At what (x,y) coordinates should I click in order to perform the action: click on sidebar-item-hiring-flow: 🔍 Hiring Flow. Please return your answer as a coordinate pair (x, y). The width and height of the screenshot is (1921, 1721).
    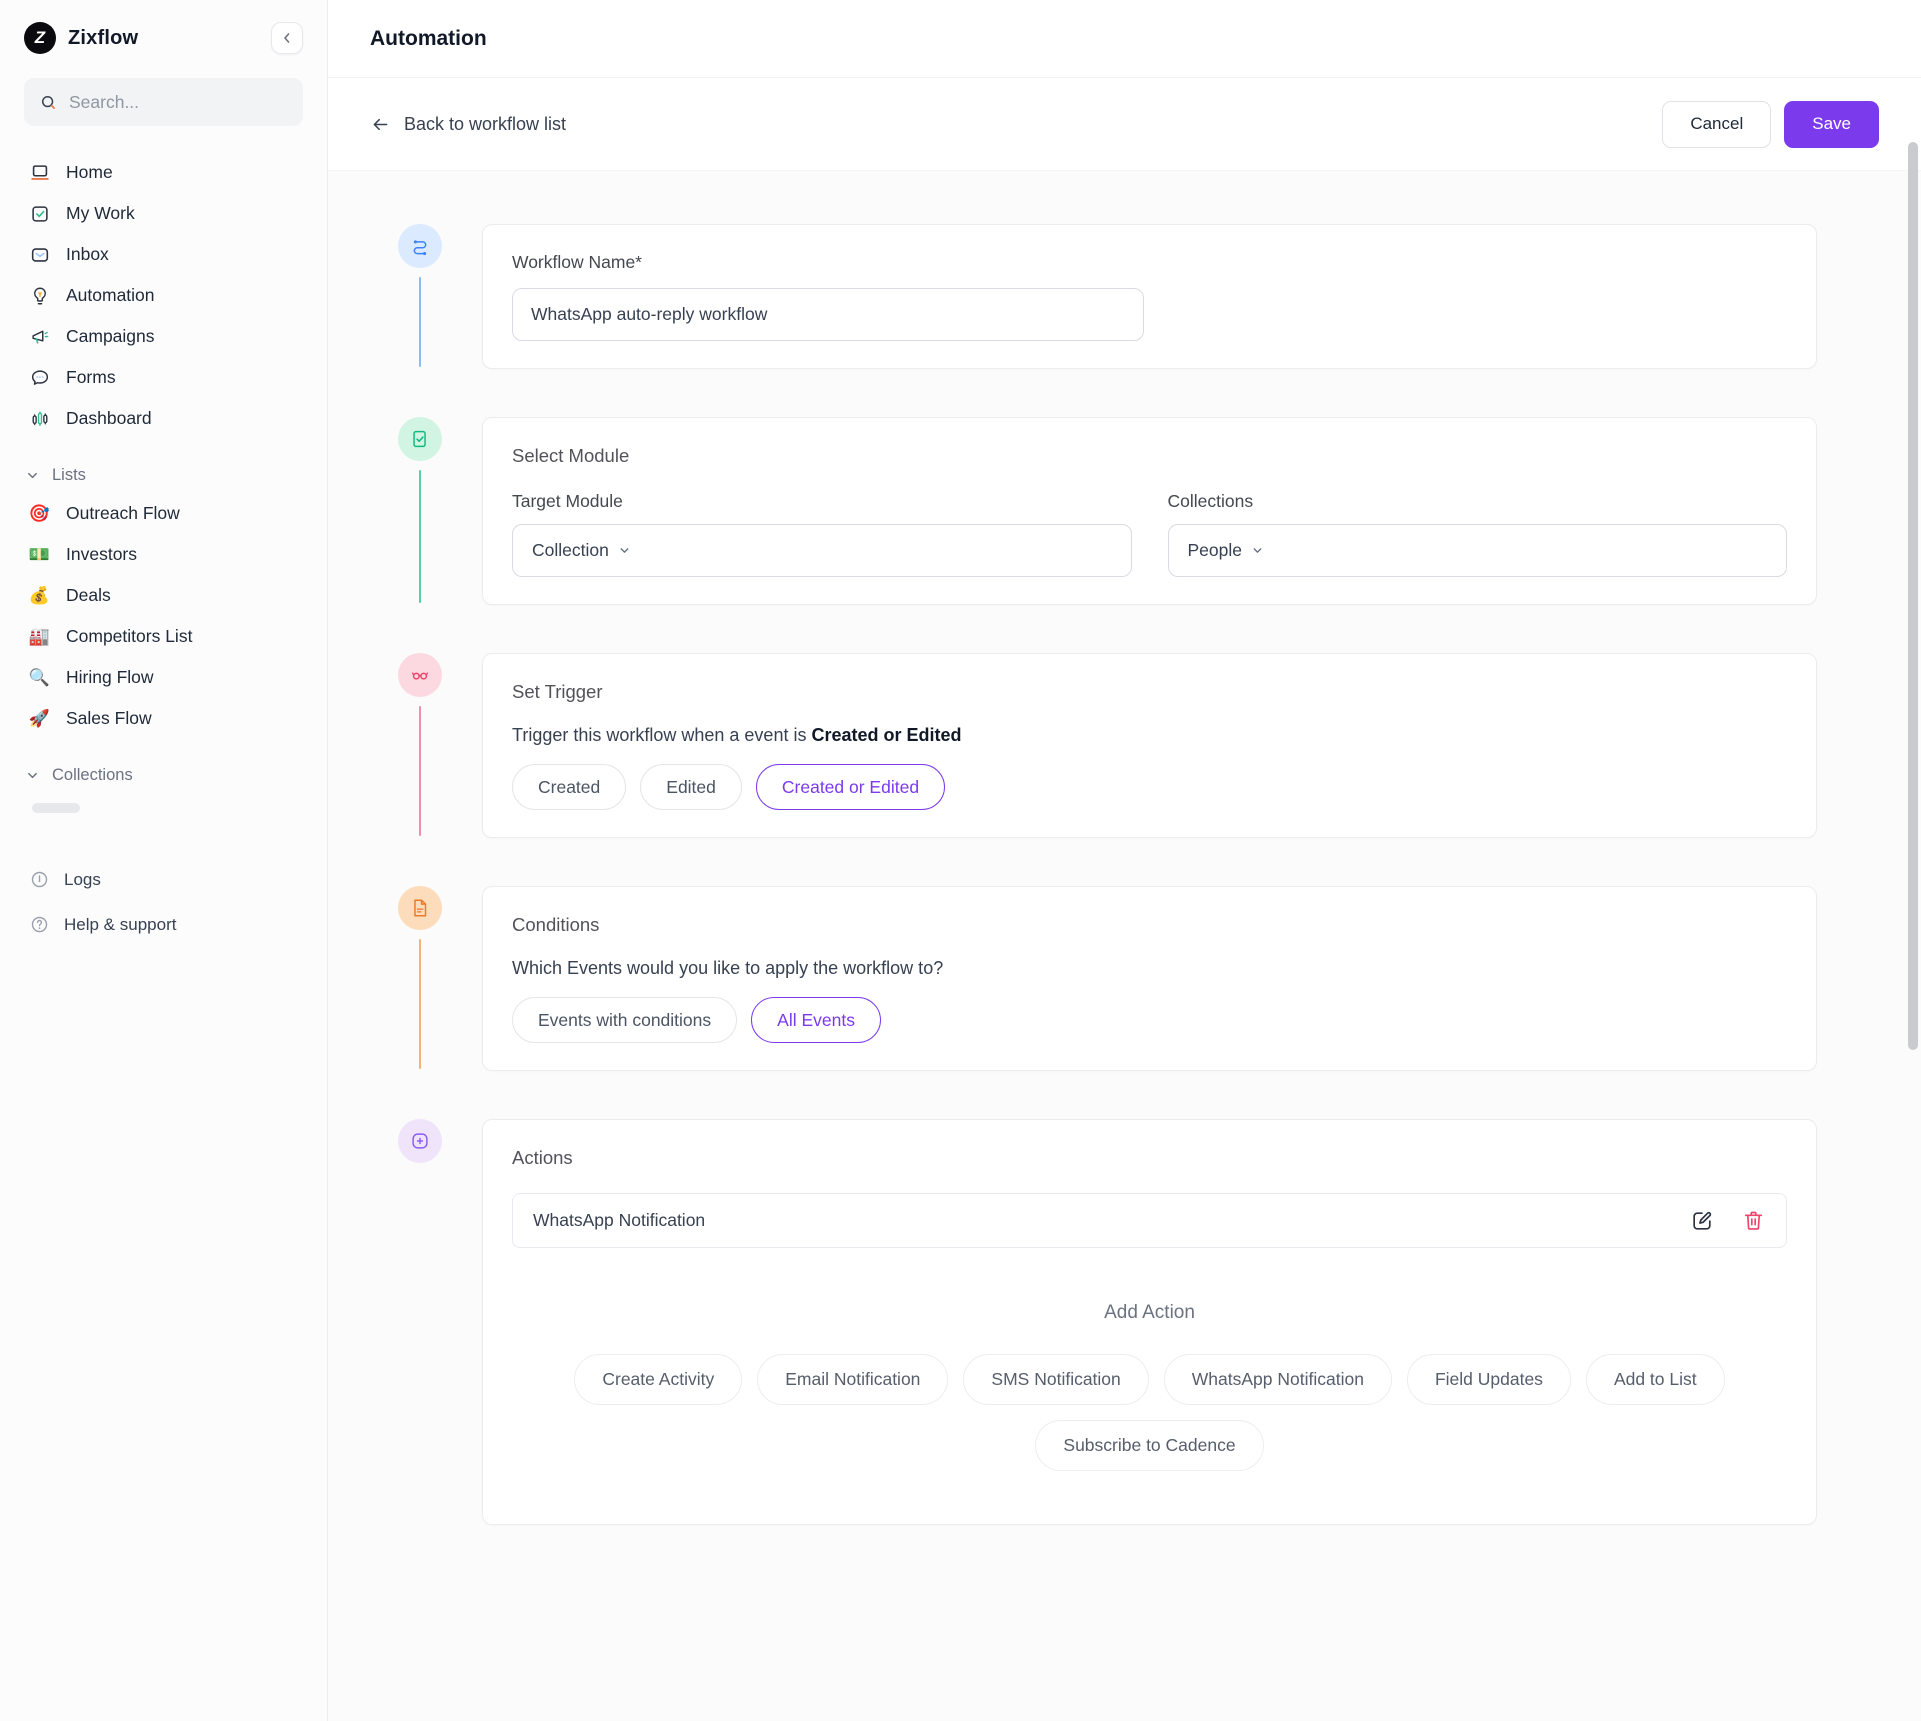
    Looking at the image, I should click on (163, 677).